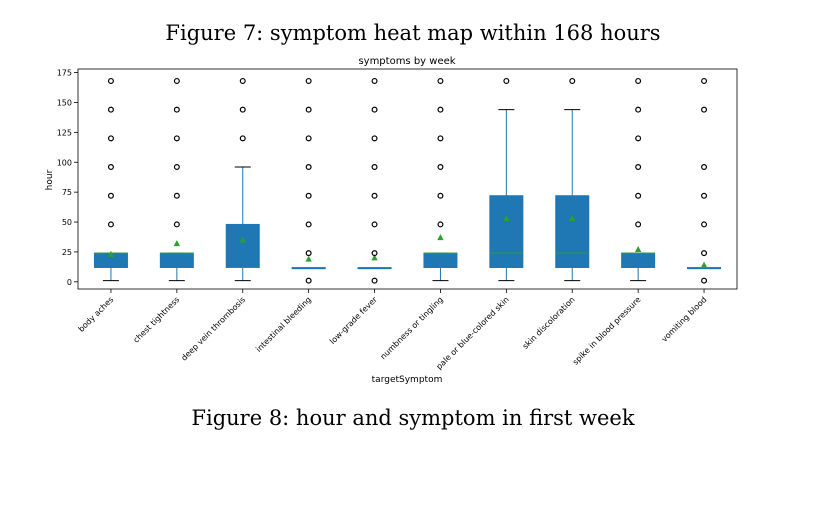 The image size is (826, 514). I want to click on y-tick-label: 125, so click(64, 132).